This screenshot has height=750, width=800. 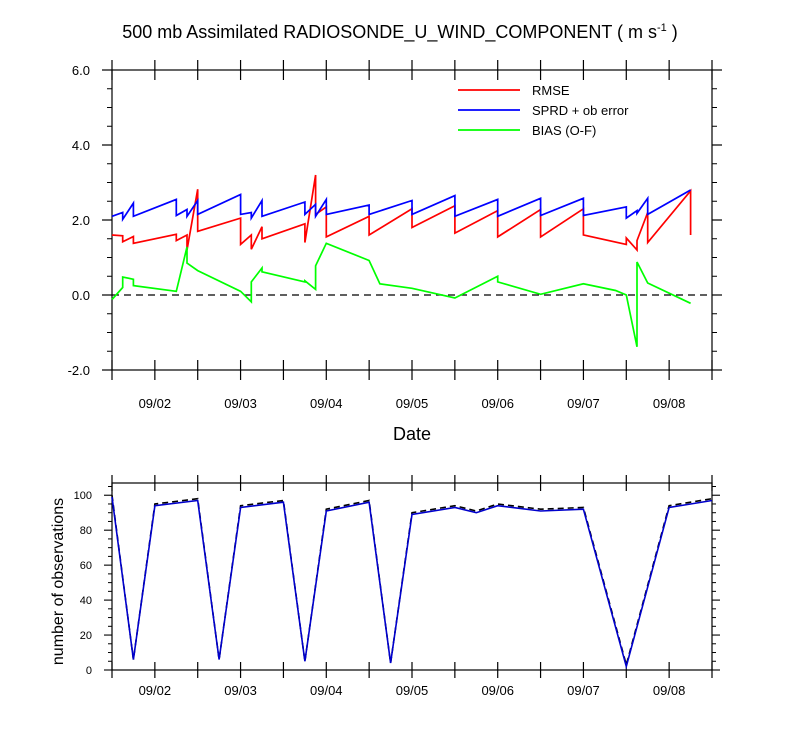 I want to click on bottom-x-tick-label: 09/05, so click(x=412, y=690).